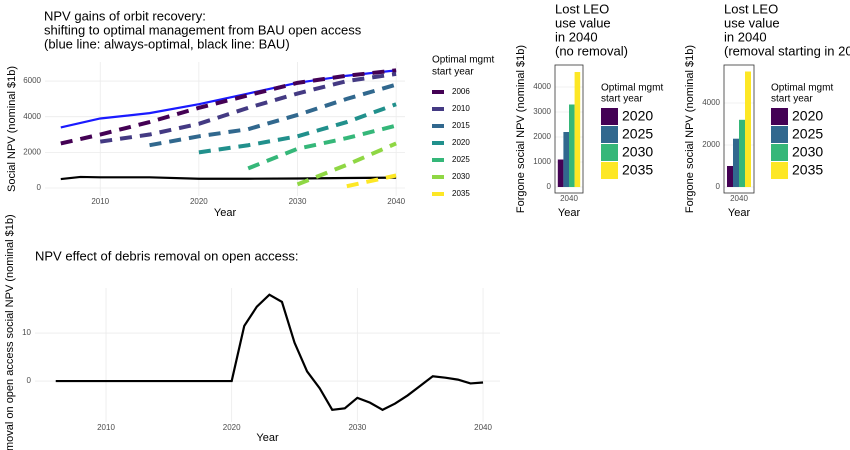 The width and height of the screenshot is (850, 450). Describe the element at coordinates (26, 332) in the screenshot. I see `y-tick-label: 10` at that location.